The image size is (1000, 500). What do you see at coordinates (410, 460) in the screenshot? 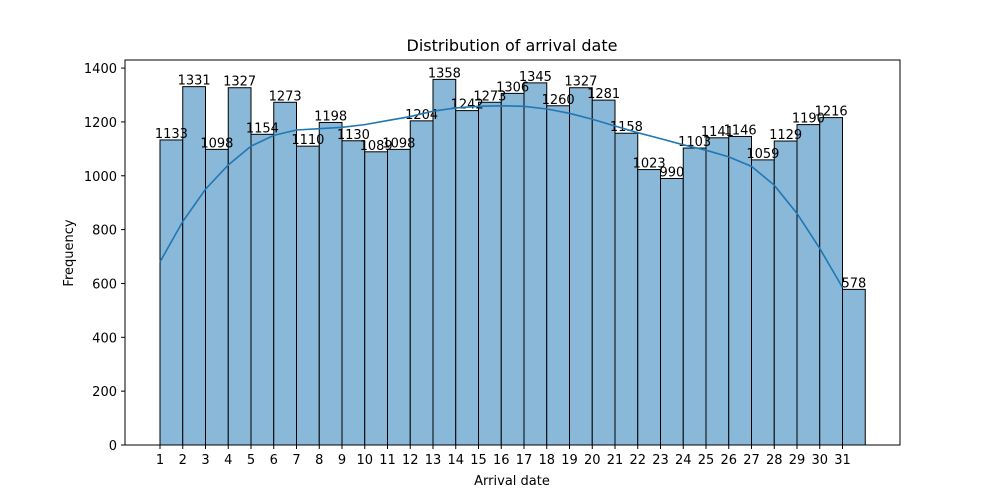
I see `x-tick-label: 12` at bounding box center [410, 460].